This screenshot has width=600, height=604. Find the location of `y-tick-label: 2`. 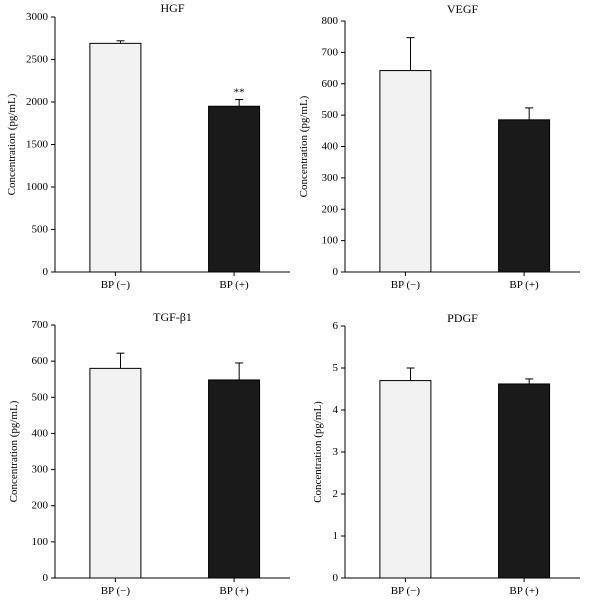

y-tick-label: 2 is located at coordinates (336, 494).